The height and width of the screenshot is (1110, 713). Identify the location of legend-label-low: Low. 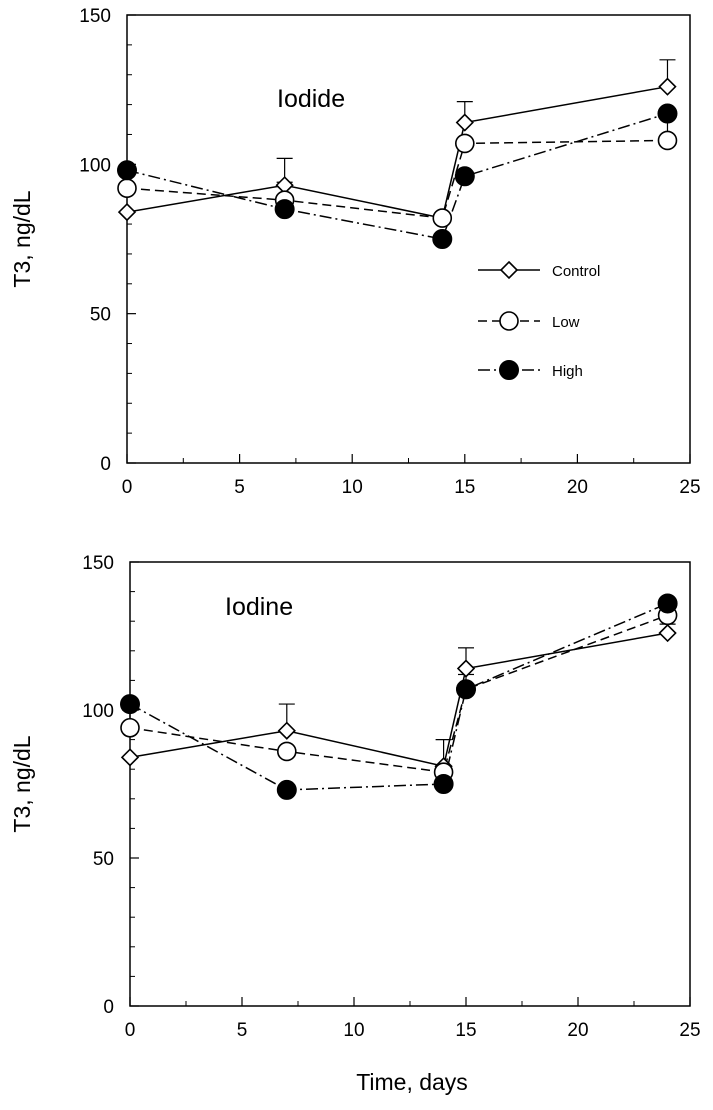
(566, 322).